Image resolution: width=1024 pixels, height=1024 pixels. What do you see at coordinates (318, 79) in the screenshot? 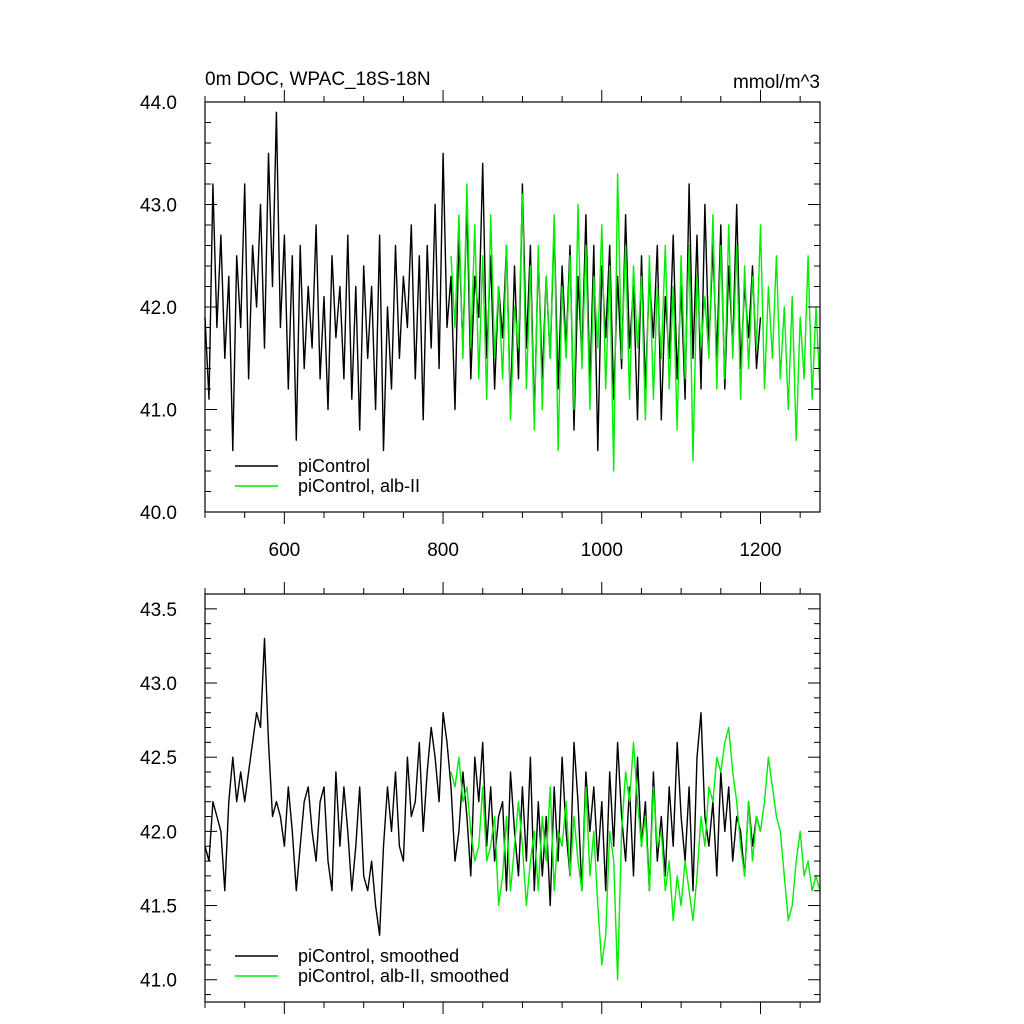
I see `chart-title: 0m DOC, WPAC_18S-18N` at bounding box center [318, 79].